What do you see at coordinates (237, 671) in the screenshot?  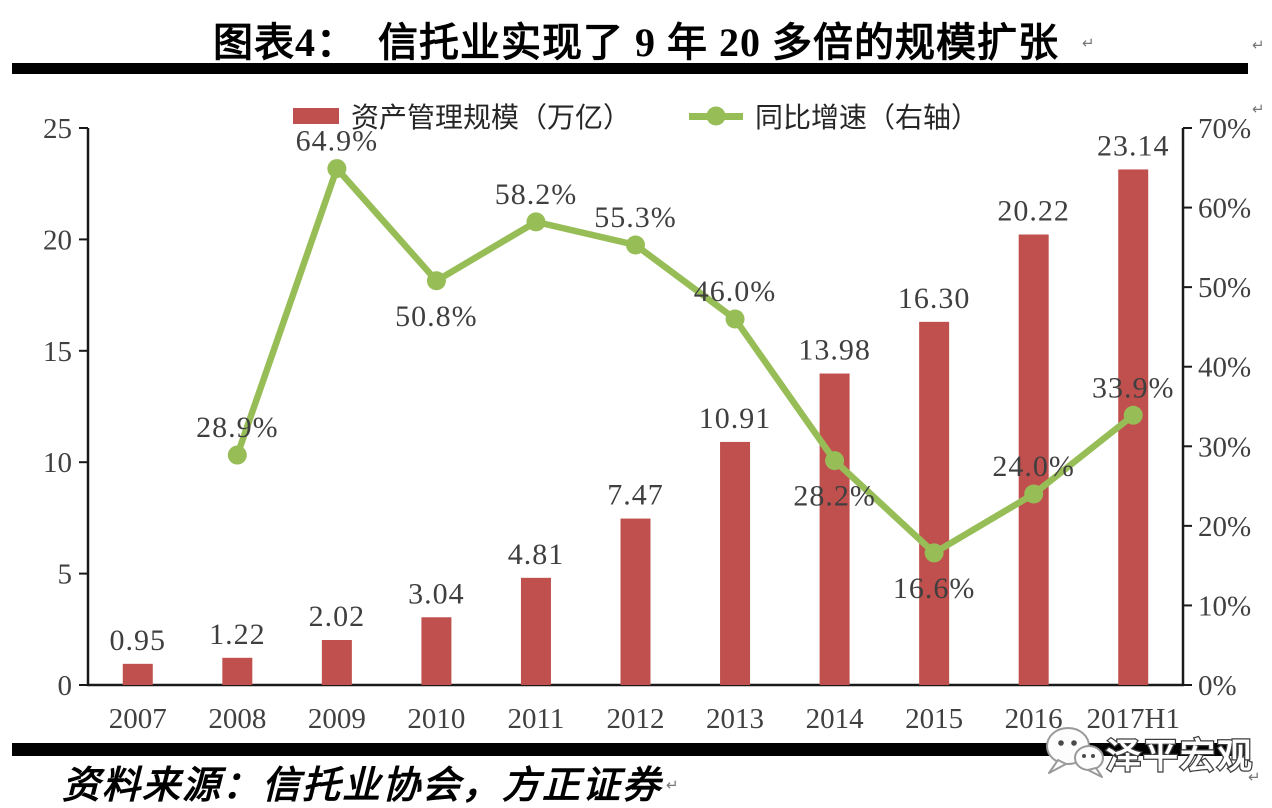 I see `bar-2008` at bounding box center [237, 671].